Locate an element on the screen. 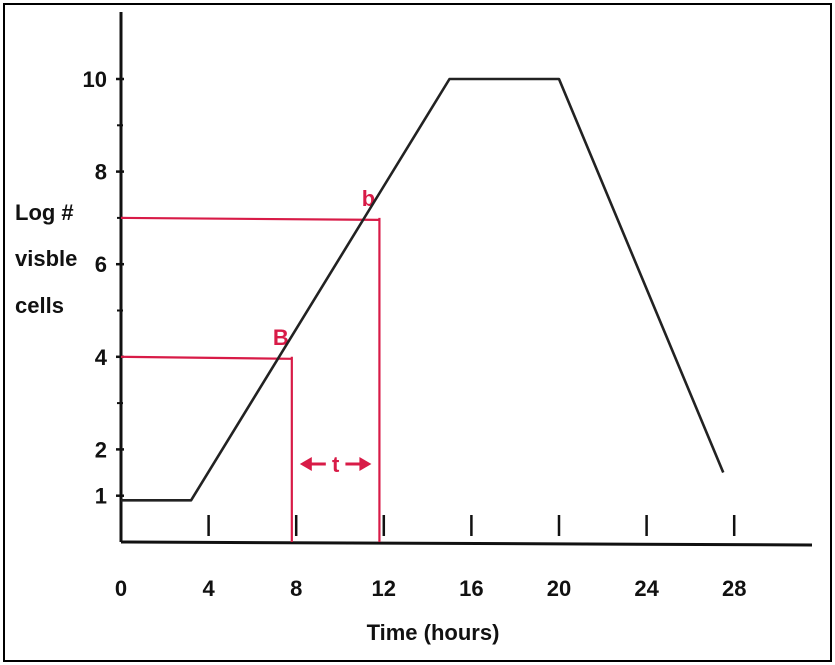 The width and height of the screenshot is (835, 665). x-tick-label: 20 is located at coordinates (559, 588).